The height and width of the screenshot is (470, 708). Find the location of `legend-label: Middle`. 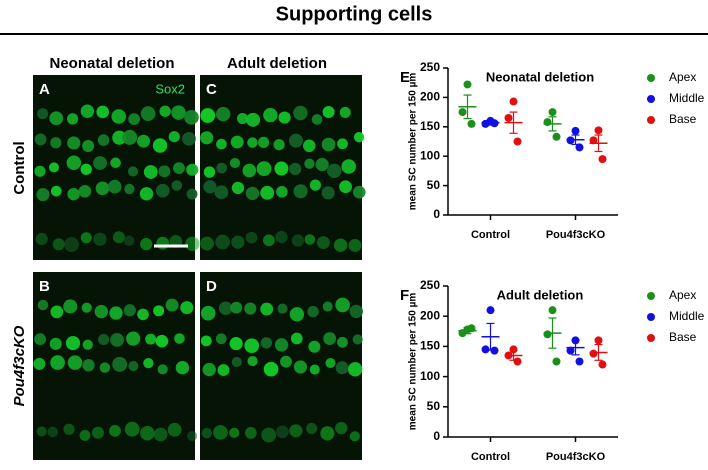

legend-label: Middle is located at coordinates (687, 316).